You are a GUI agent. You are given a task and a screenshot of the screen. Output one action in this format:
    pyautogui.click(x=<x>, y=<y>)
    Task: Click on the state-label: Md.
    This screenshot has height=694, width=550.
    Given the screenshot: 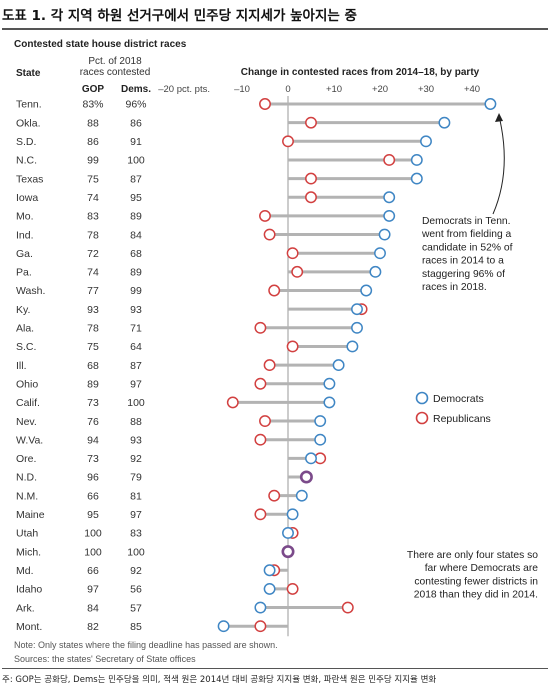 What is the action you would take?
    pyautogui.click(x=25, y=571)
    